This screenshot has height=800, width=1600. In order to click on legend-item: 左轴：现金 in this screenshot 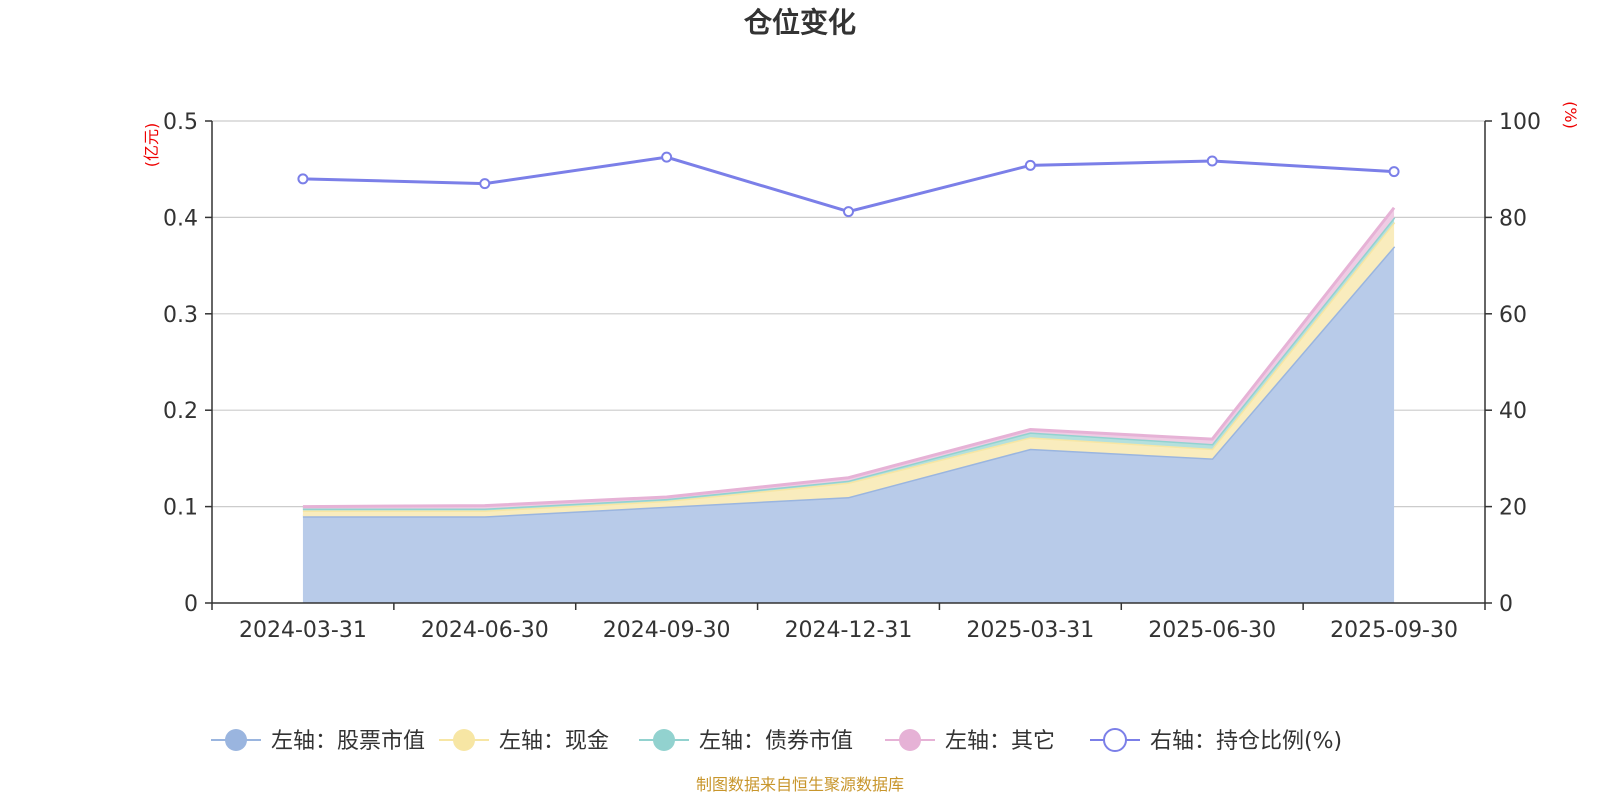, I will do `click(524, 741)`.